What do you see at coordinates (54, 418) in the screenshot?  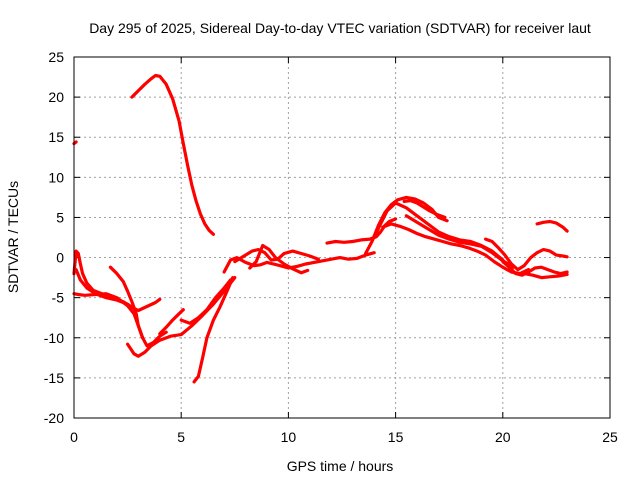 I see `y-tick-label: -20` at bounding box center [54, 418].